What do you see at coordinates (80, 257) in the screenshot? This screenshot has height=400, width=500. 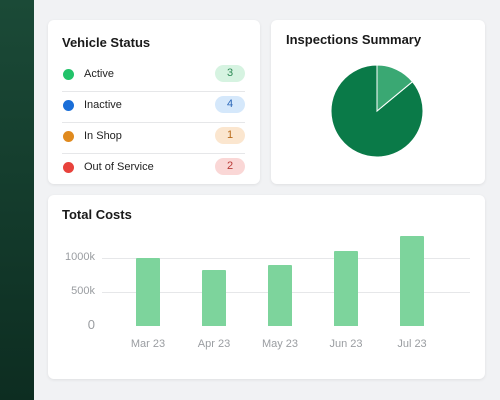 I see `y-tick-label: 1000k` at bounding box center [80, 257].